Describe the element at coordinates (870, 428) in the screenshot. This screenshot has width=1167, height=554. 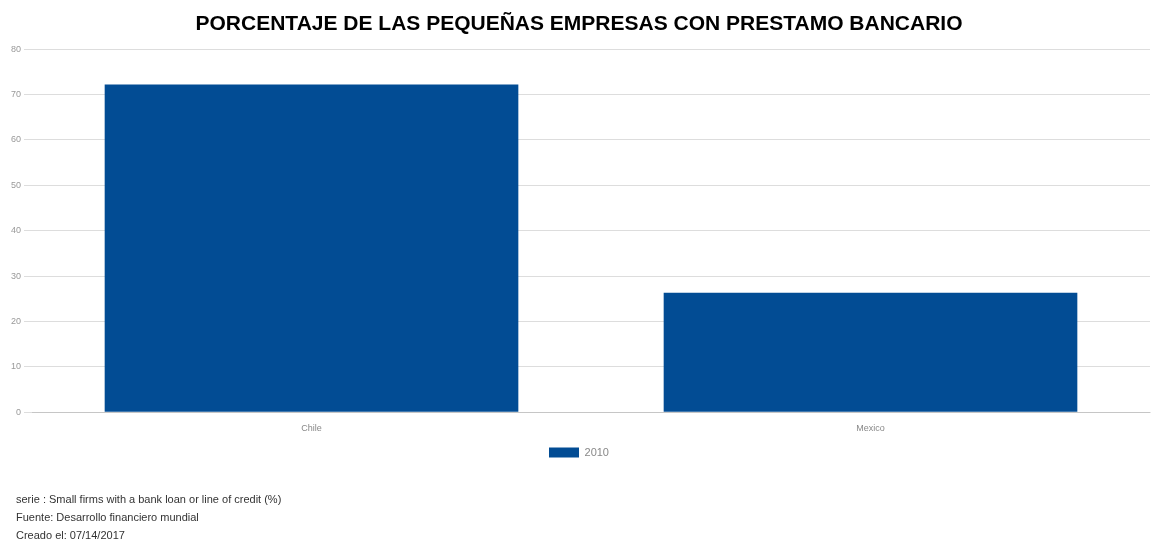
I see `x-tick-label: Mexico` at that location.